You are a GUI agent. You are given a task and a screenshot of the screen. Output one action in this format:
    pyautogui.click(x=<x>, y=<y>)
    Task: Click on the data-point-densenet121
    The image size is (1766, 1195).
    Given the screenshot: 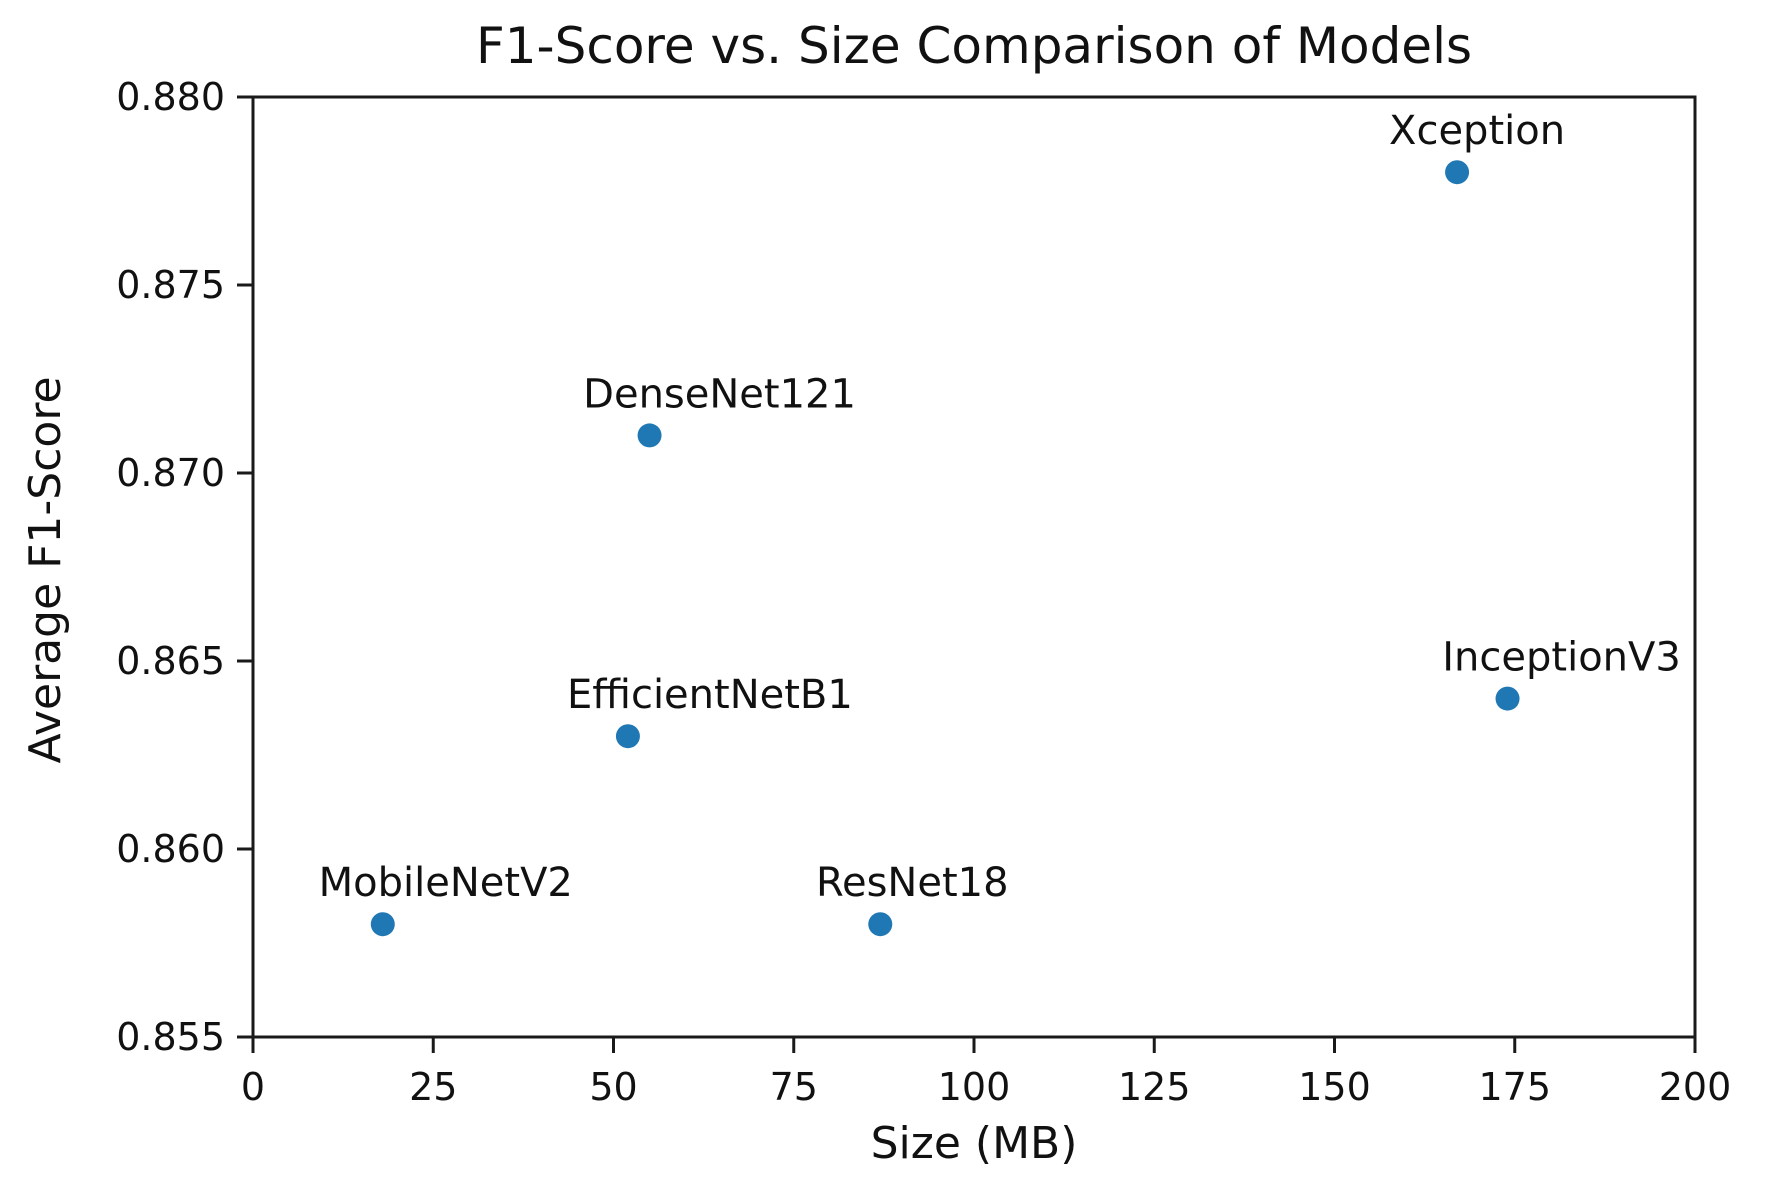 What is the action you would take?
    pyautogui.click(x=649, y=435)
    